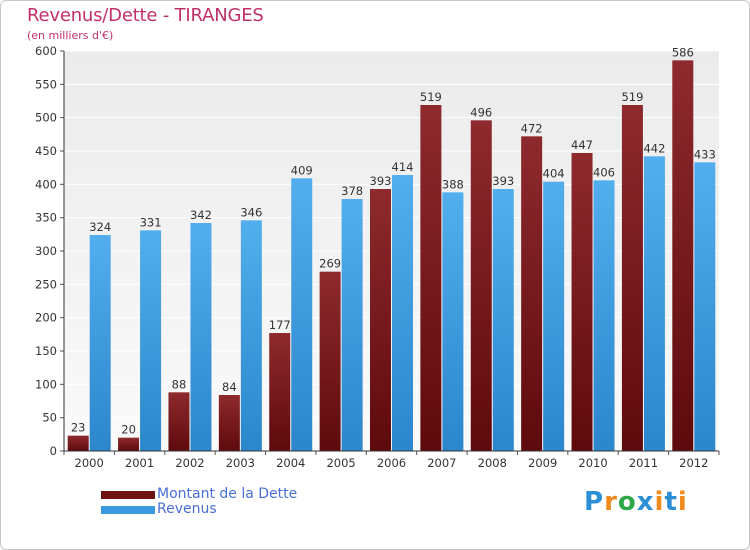 This screenshot has height=550, width=750. I want to click on data-label-dette: 393, so click(381, 181).